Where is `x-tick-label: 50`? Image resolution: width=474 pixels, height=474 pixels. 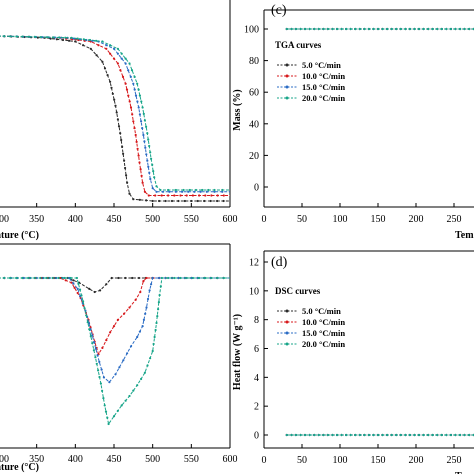
x-tick-label: 50 is located at coordinates (302, 460).